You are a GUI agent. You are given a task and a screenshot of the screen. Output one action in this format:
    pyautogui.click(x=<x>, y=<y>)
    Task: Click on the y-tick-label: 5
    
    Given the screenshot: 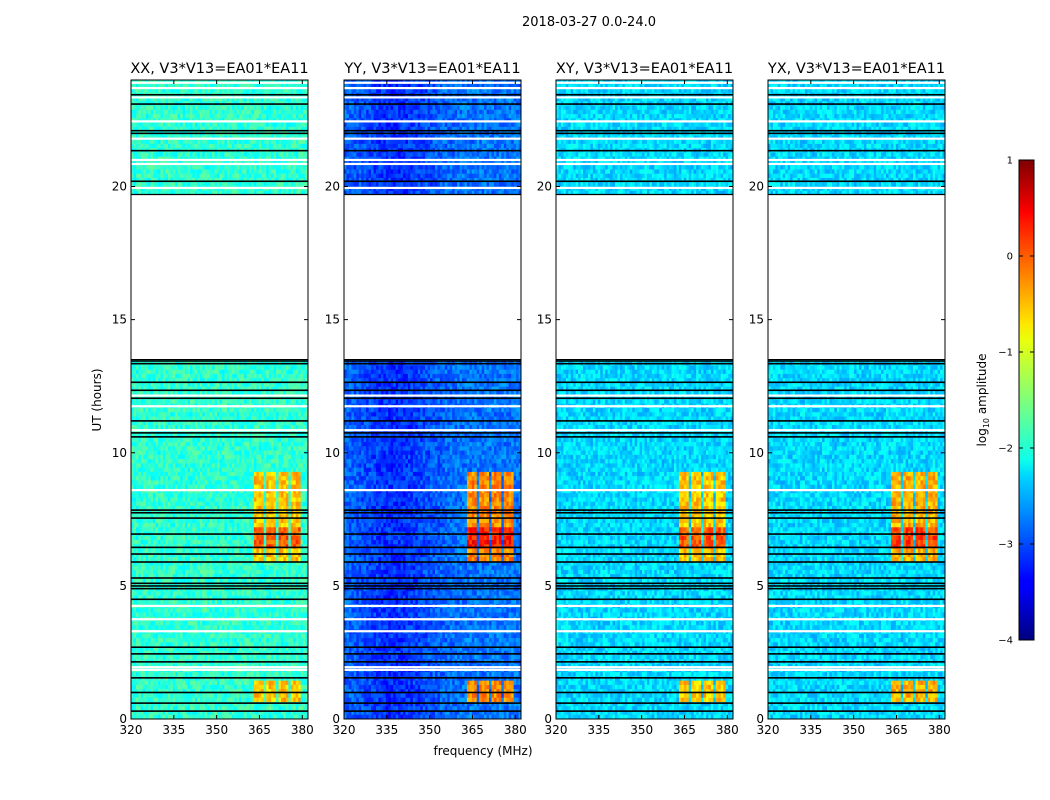 What is the action you would take?
    pyautogui.click(x=336, y=586)
    